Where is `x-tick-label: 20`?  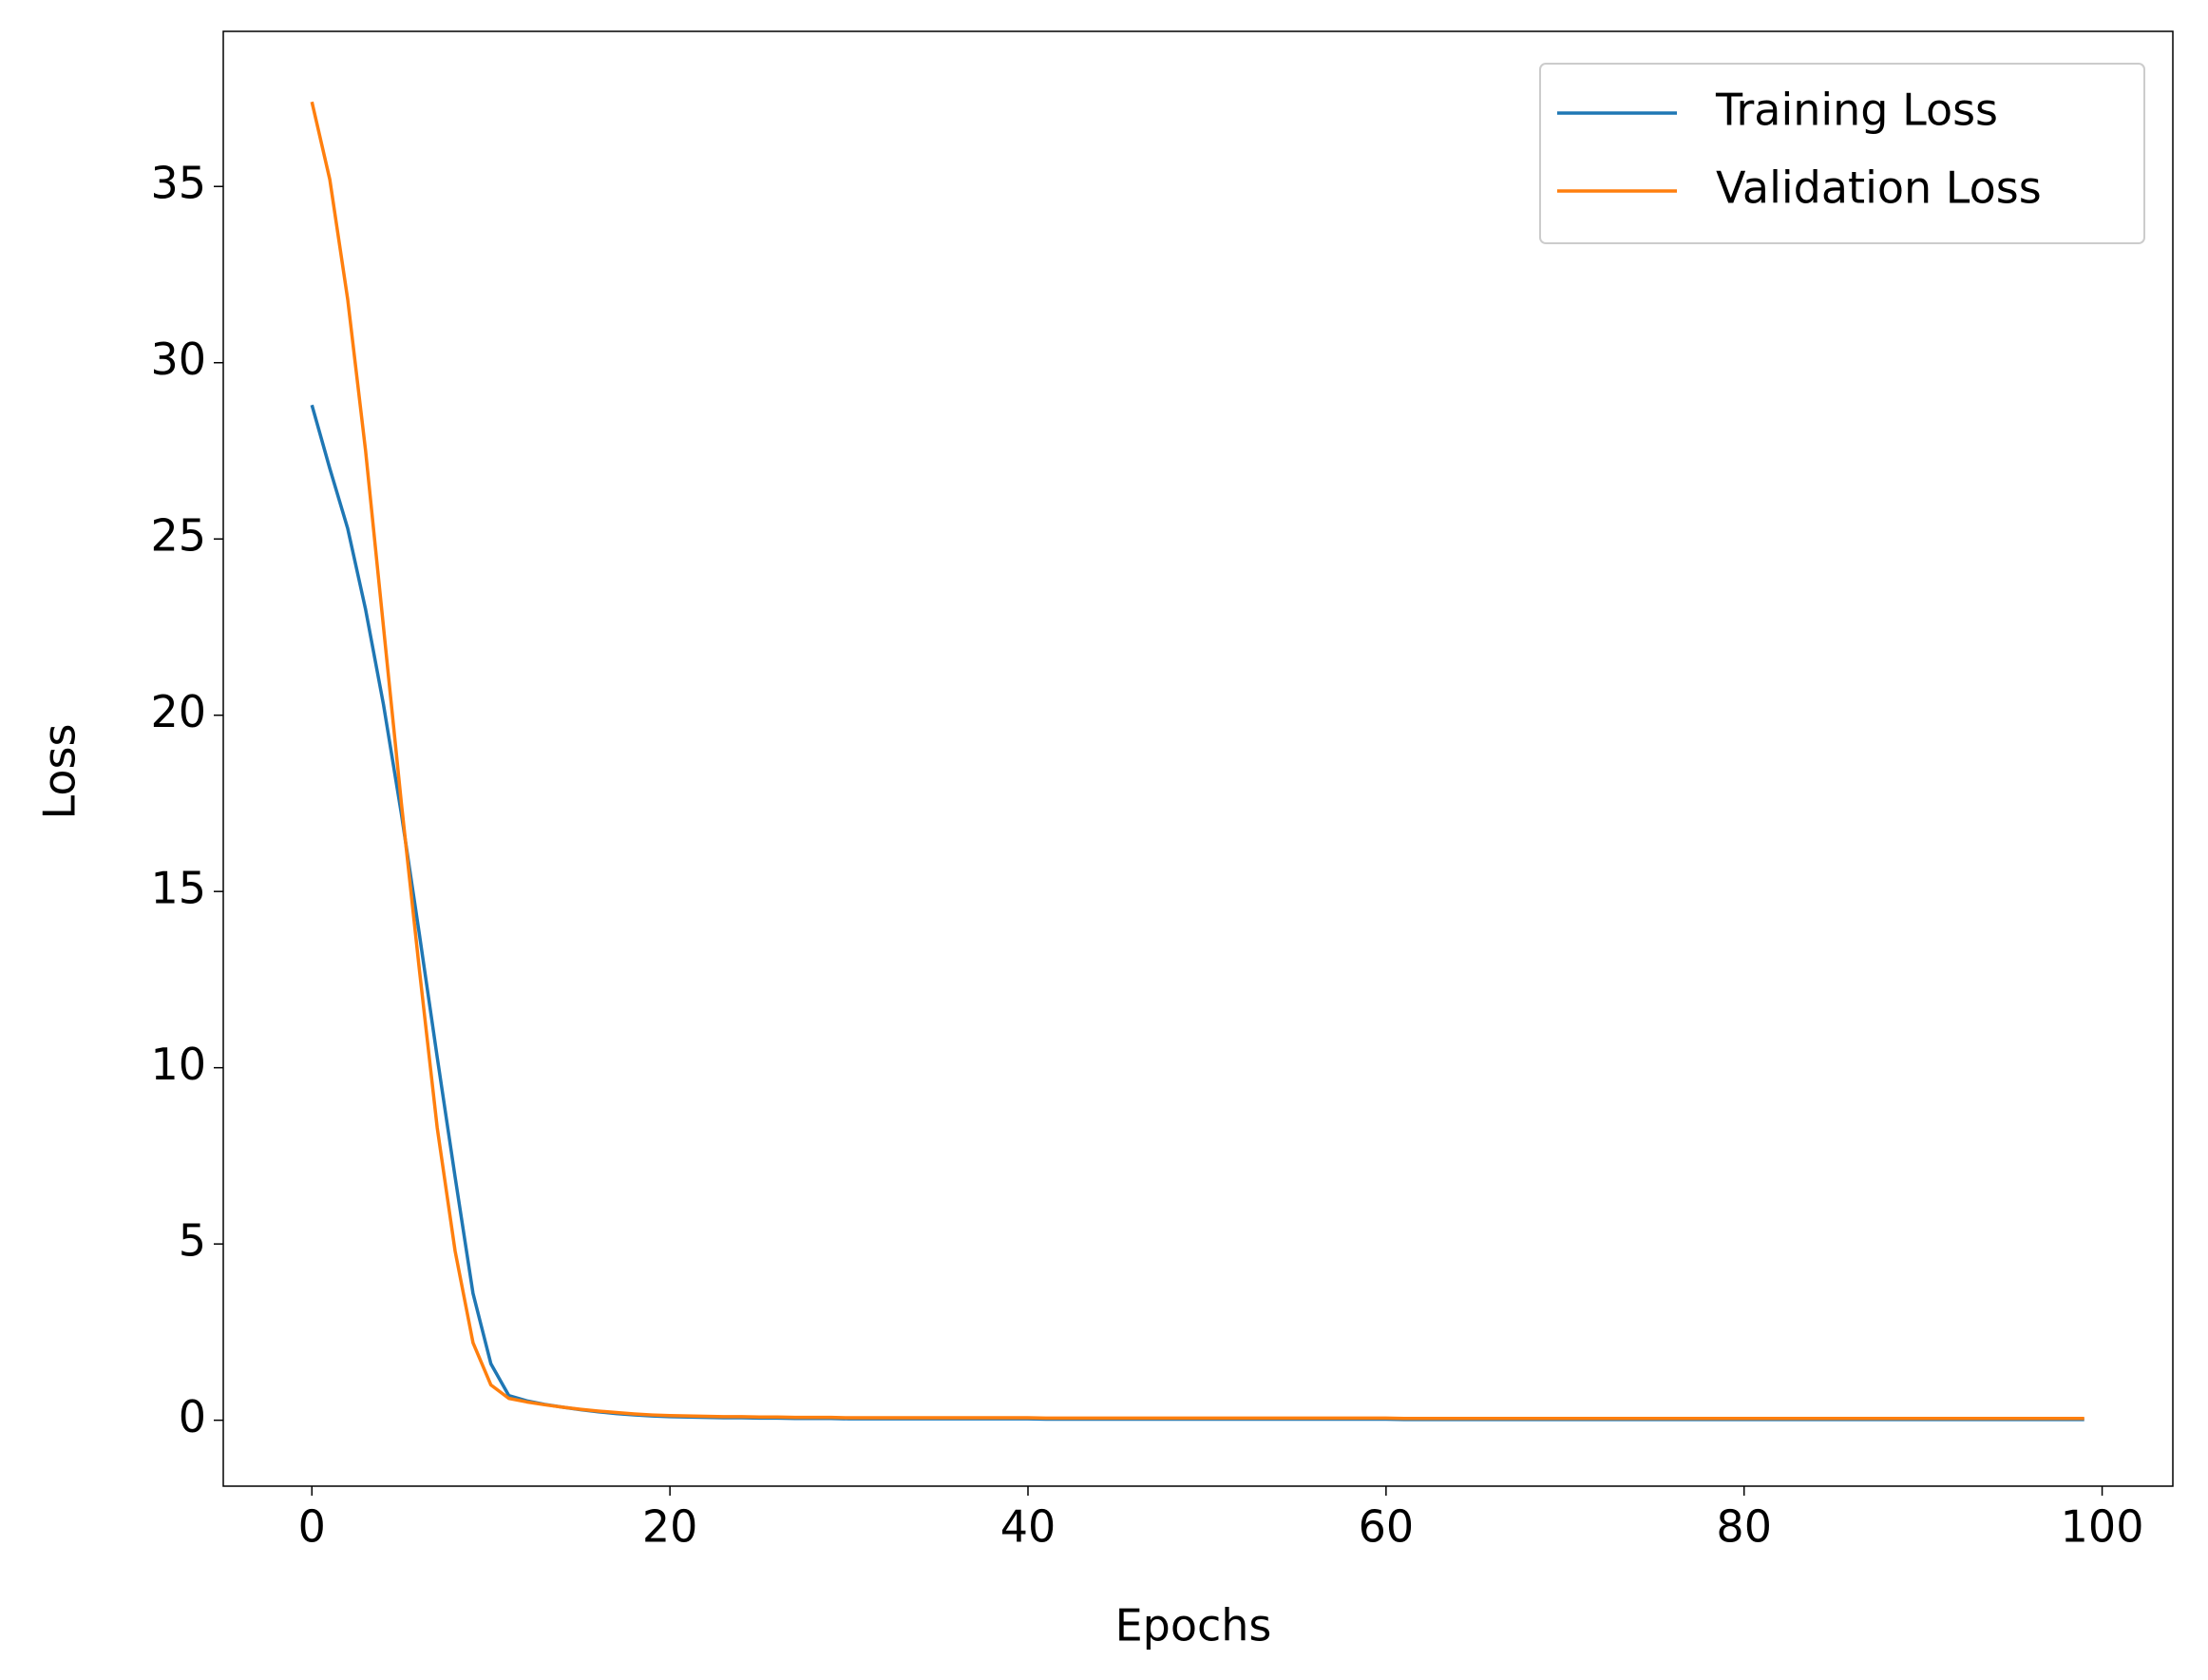
x-tick-label: 20 is located at coordinates (670, 1527).